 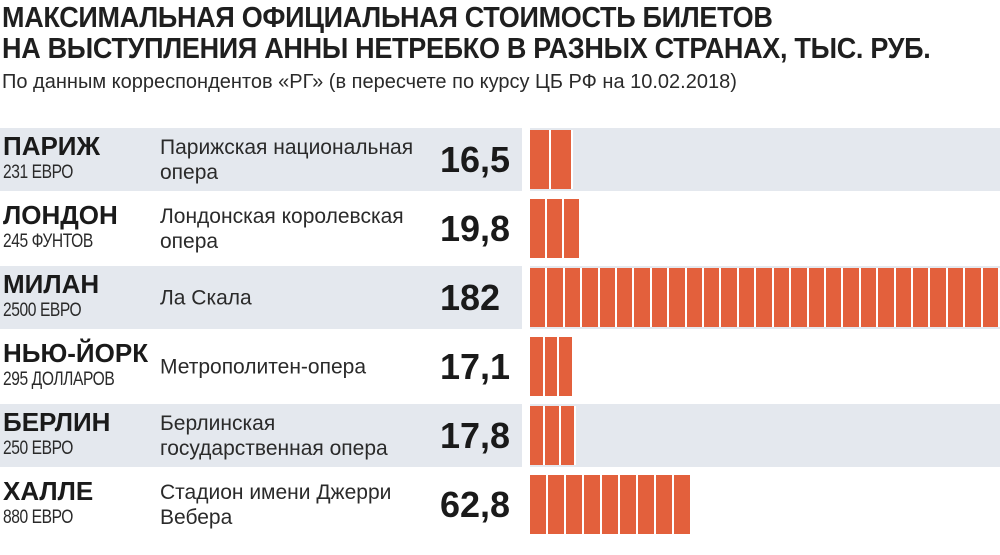 What do you see at coordinates (59, 379) in the screenshot?
I see `ticket-price-label: 295 ДОЛЛАРОВ` at bounding box center [59, 379].